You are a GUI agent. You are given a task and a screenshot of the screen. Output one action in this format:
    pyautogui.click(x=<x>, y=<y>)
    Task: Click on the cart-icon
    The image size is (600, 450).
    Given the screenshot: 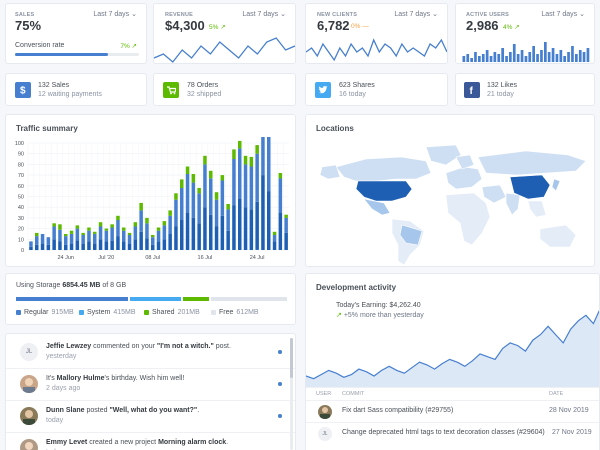 What is the action you would take?
    pyautogui.click(x=171, y=90)
    